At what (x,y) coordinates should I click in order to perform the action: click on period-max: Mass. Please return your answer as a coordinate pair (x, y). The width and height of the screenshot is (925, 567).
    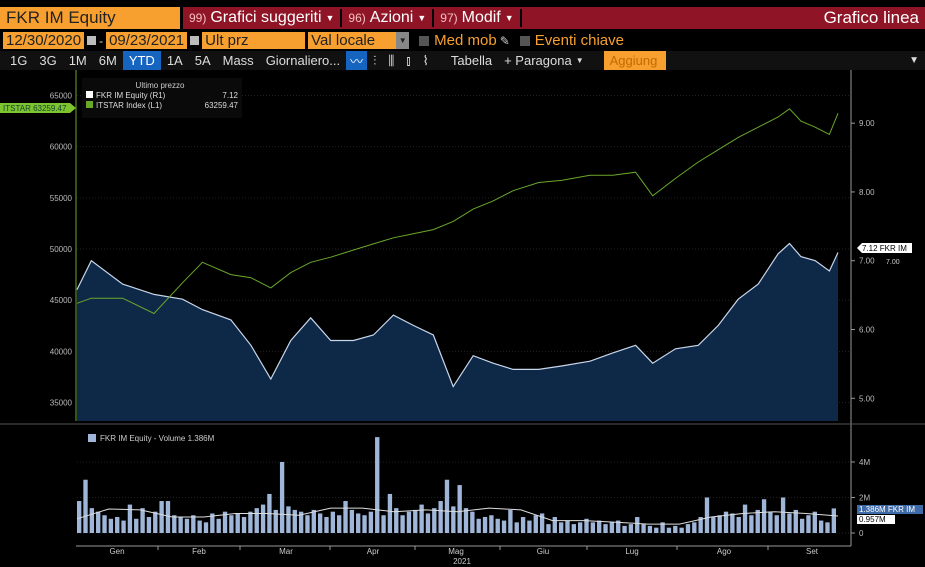
    Looking at the image, I should click on (238, 60).